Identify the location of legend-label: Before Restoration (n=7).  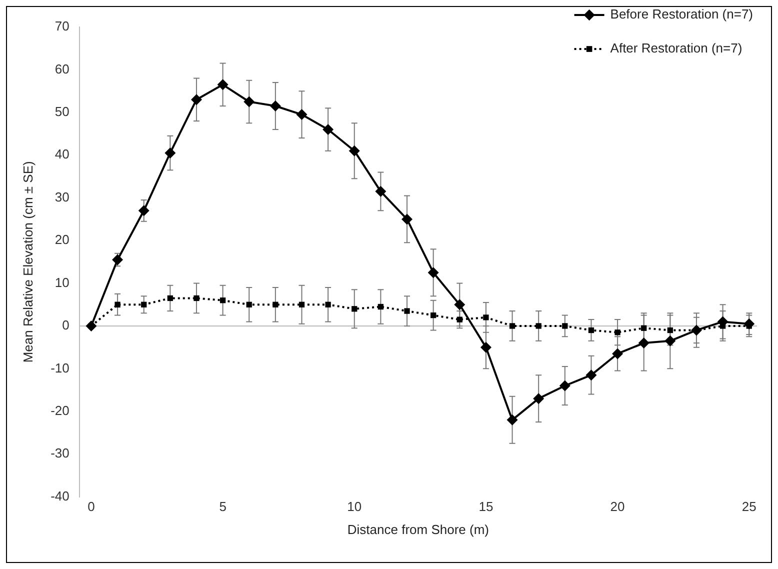
(682, 14).